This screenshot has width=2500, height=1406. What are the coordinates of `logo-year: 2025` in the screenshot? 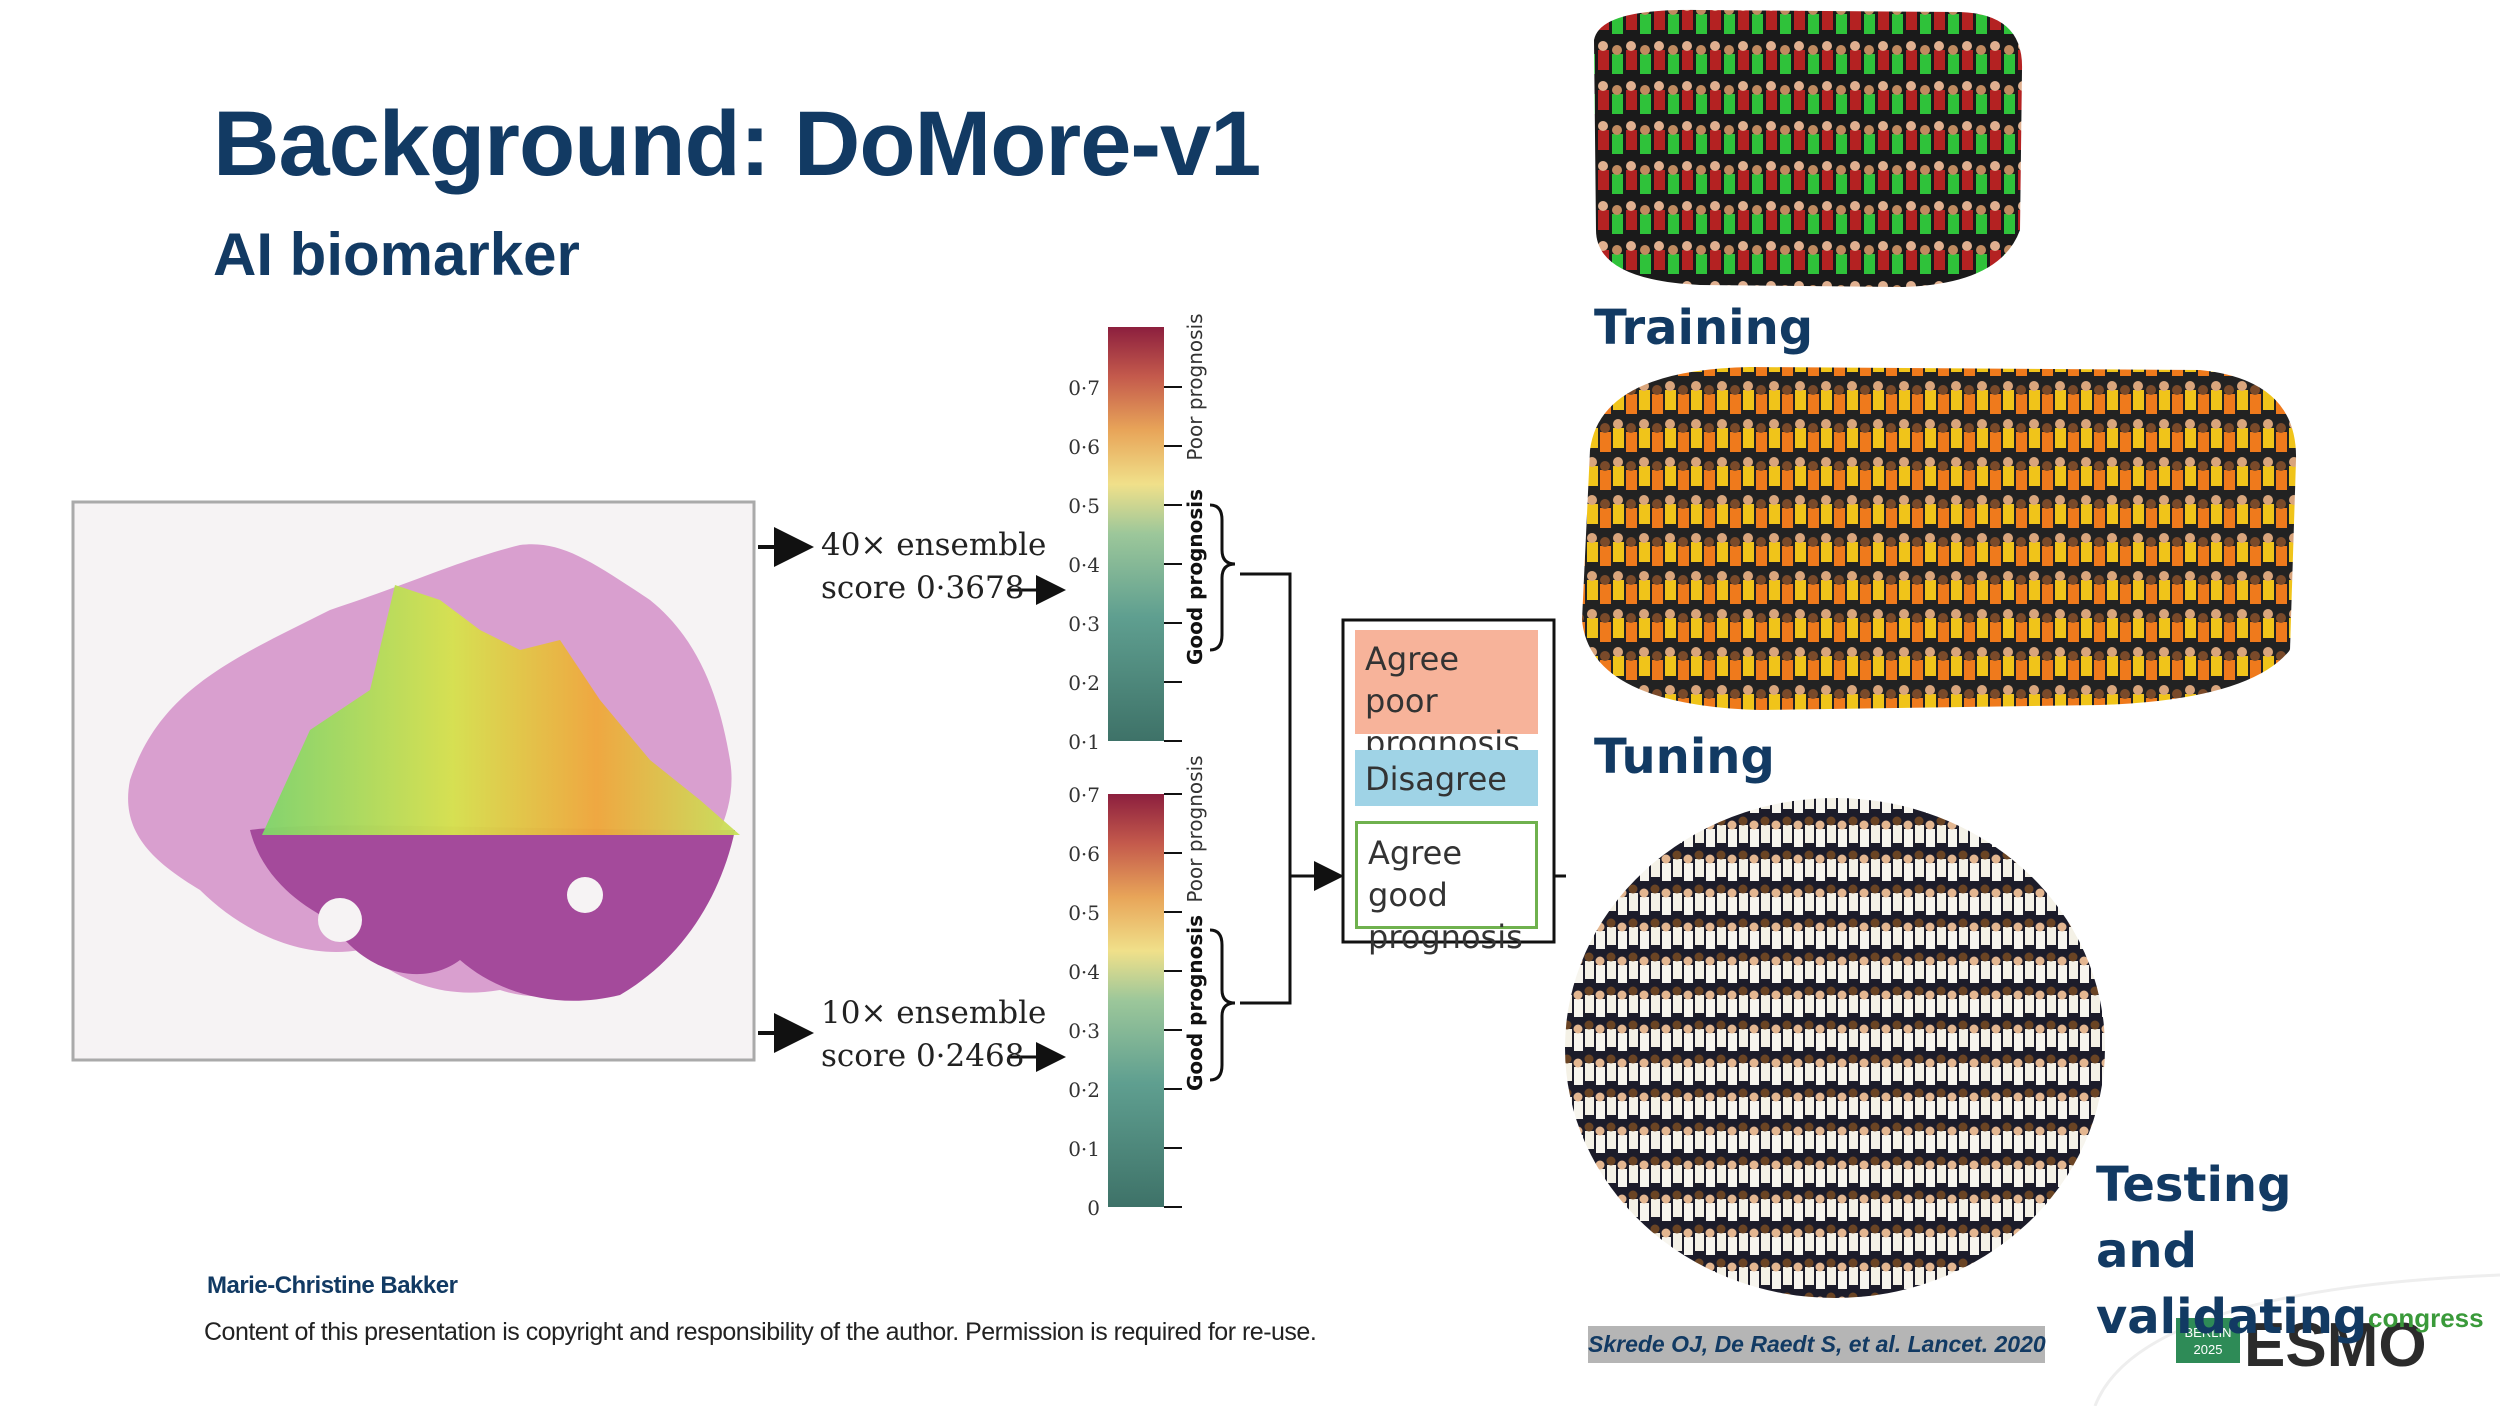 It's located at (2208, 1349).